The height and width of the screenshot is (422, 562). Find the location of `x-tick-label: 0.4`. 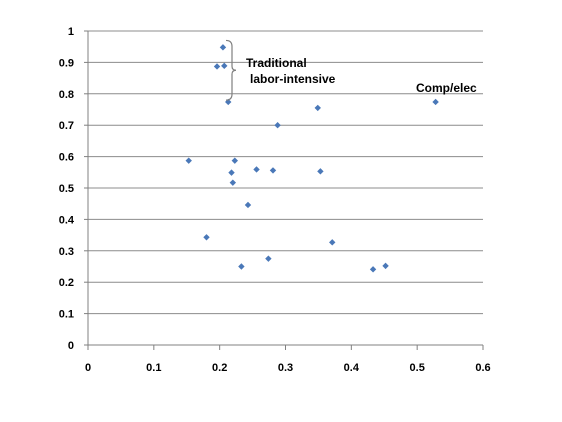

x-tick-label: 0.4 is located at coordinates (352, 368).